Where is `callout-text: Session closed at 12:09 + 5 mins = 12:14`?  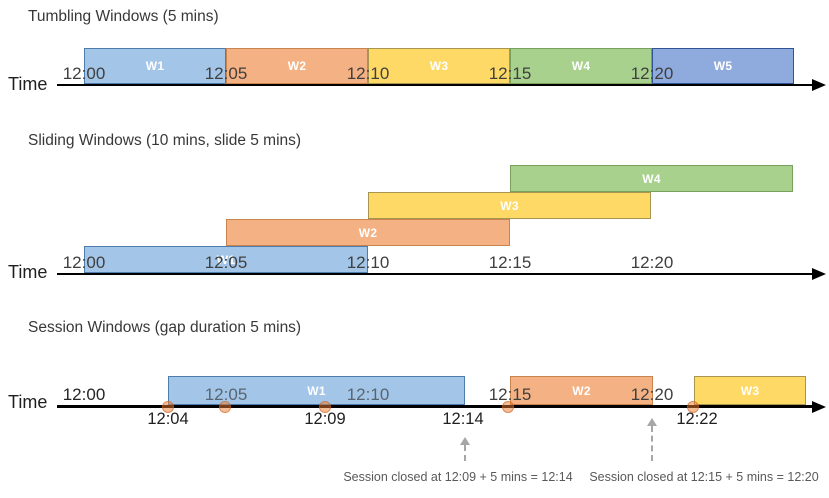
callout-text: Session closed at 12:09 + 5 mins = 12:14 is located at coordinates (458, 477).